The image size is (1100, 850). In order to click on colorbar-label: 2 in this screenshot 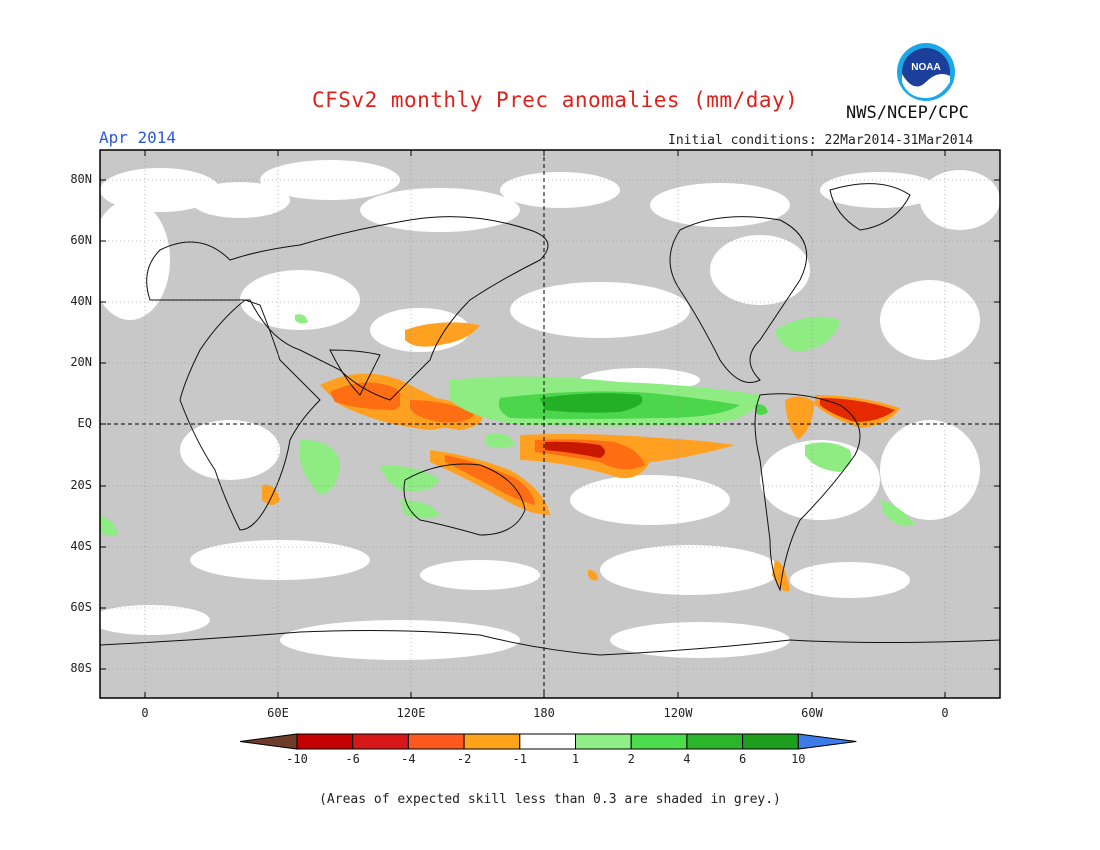, I will do `click(631, 759)`.